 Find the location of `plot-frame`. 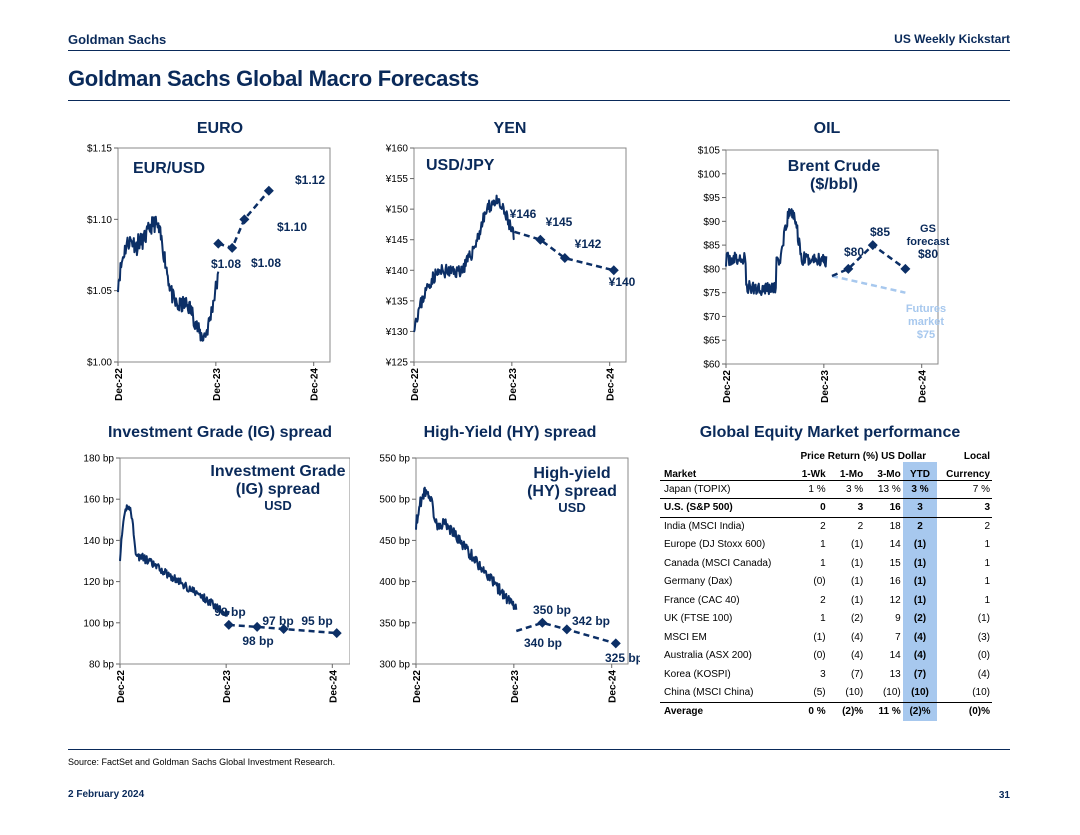

plot-frame is located at coordinates (520, 255).